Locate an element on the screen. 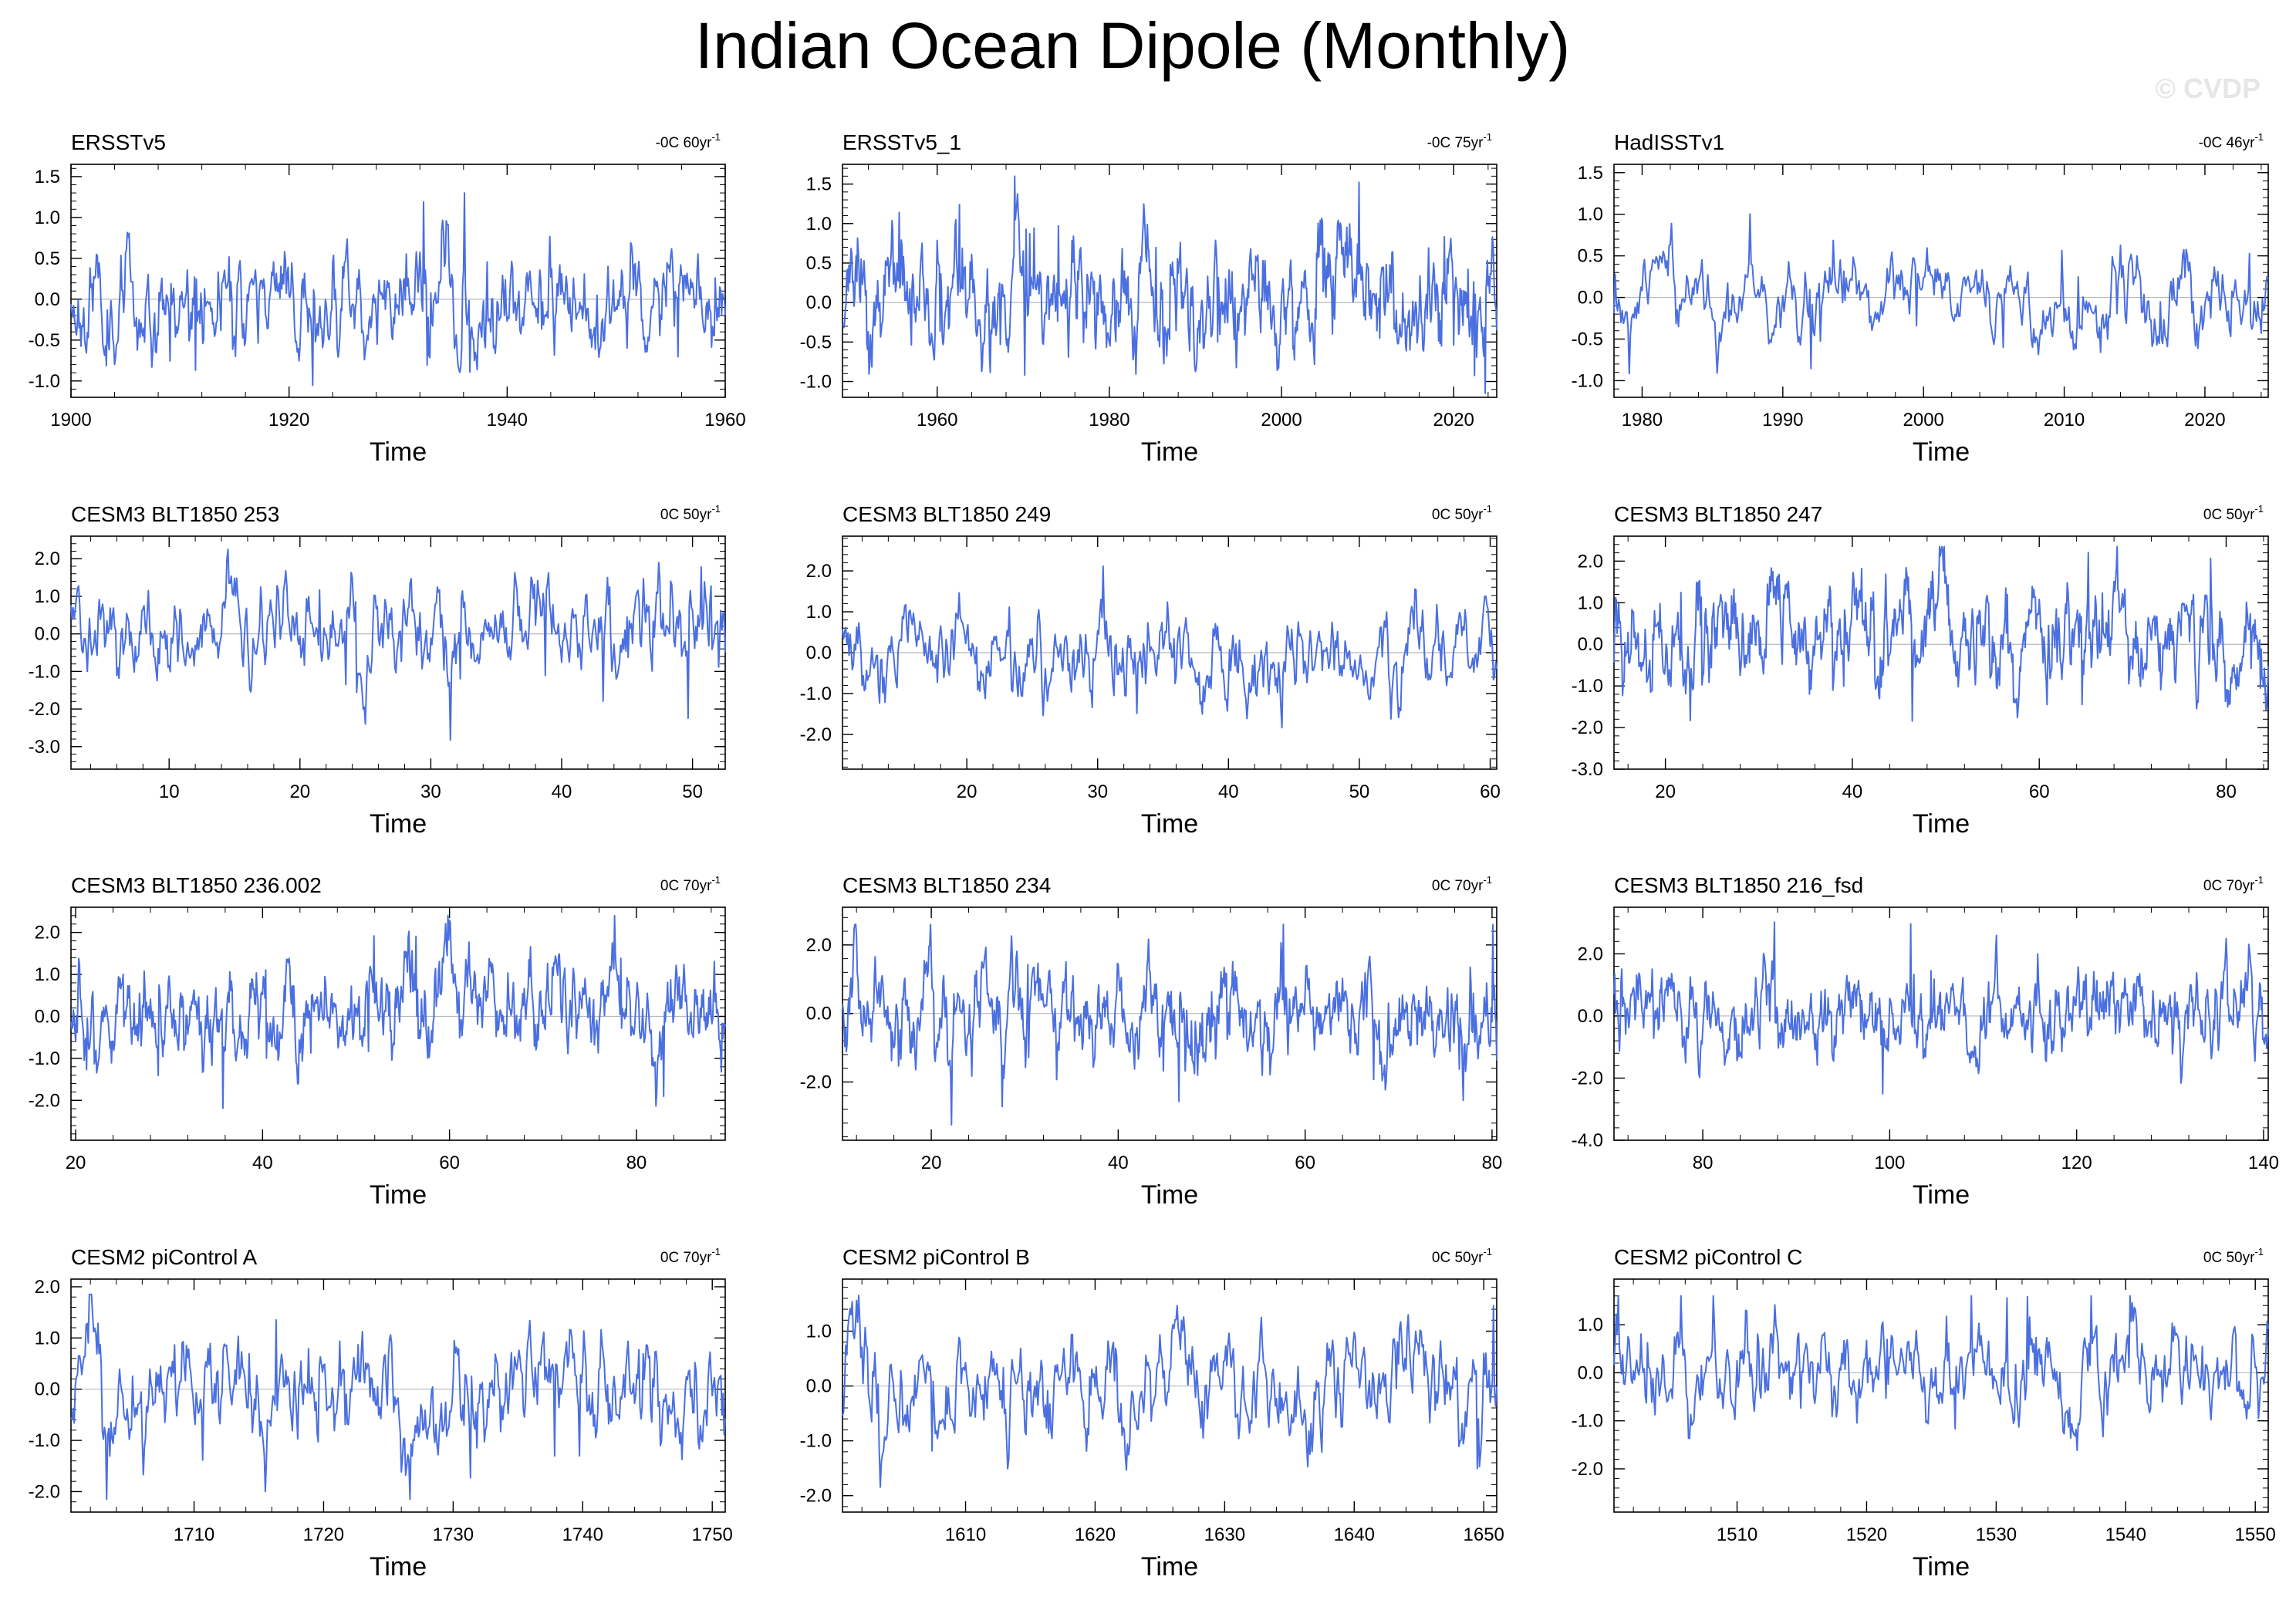 This screenshot has width=2296, height=1617. trend-annotation: -0C 75yr-1 is located at coordinates (1459, 141).